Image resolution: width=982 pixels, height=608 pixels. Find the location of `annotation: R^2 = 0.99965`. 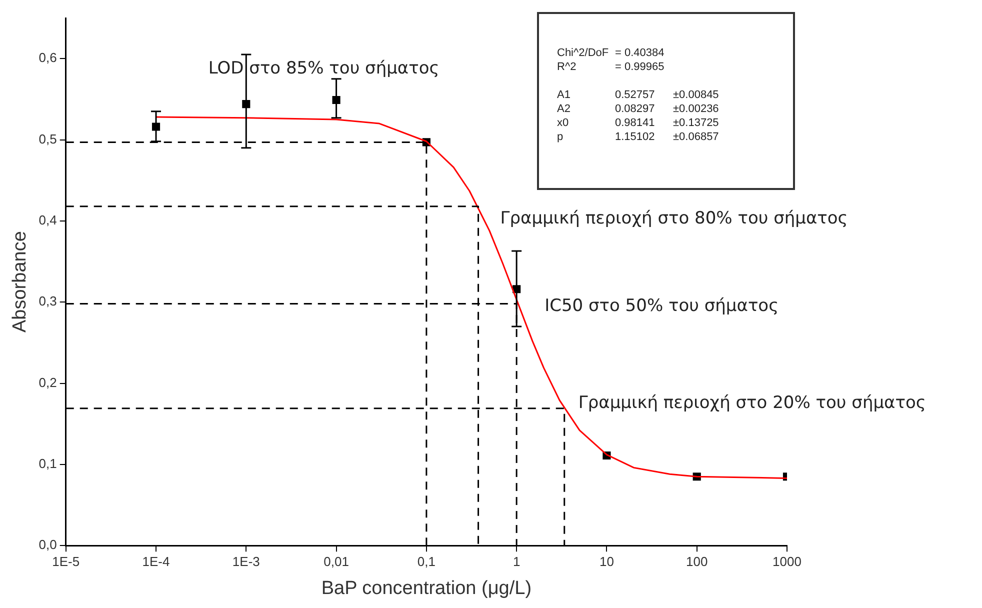

annotation: R^2 = 0.99965 is located at coordinates (611, 67).